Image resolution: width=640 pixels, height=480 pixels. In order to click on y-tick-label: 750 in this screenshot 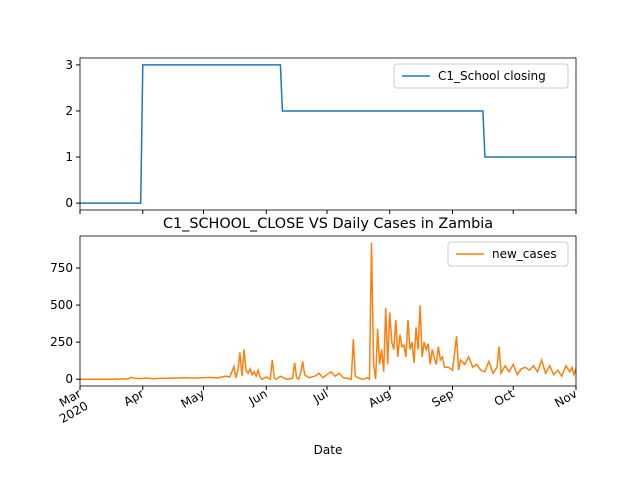, I will do `click(61, 268)`.